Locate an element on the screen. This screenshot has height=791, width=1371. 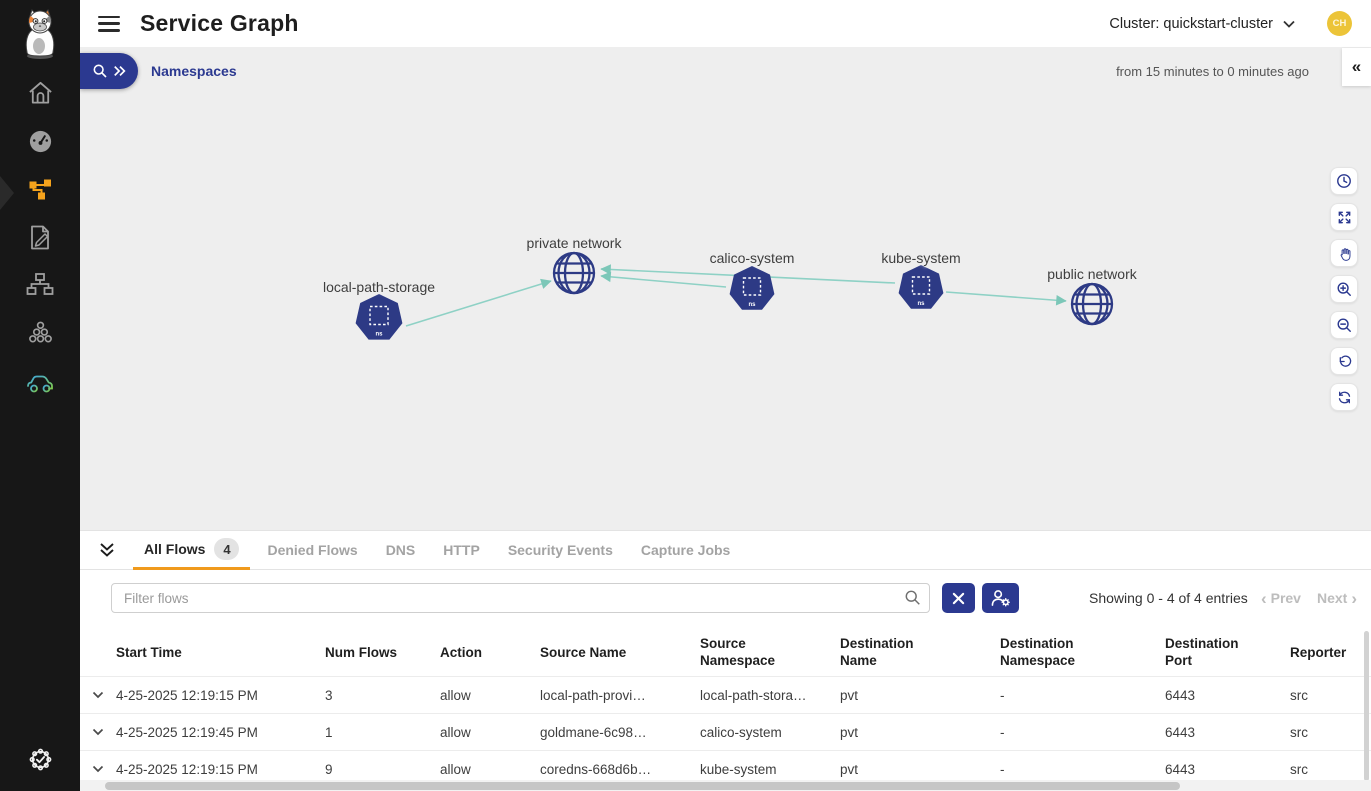
col-source-namespace: Source Namespace is located at coordinates (738, 652).